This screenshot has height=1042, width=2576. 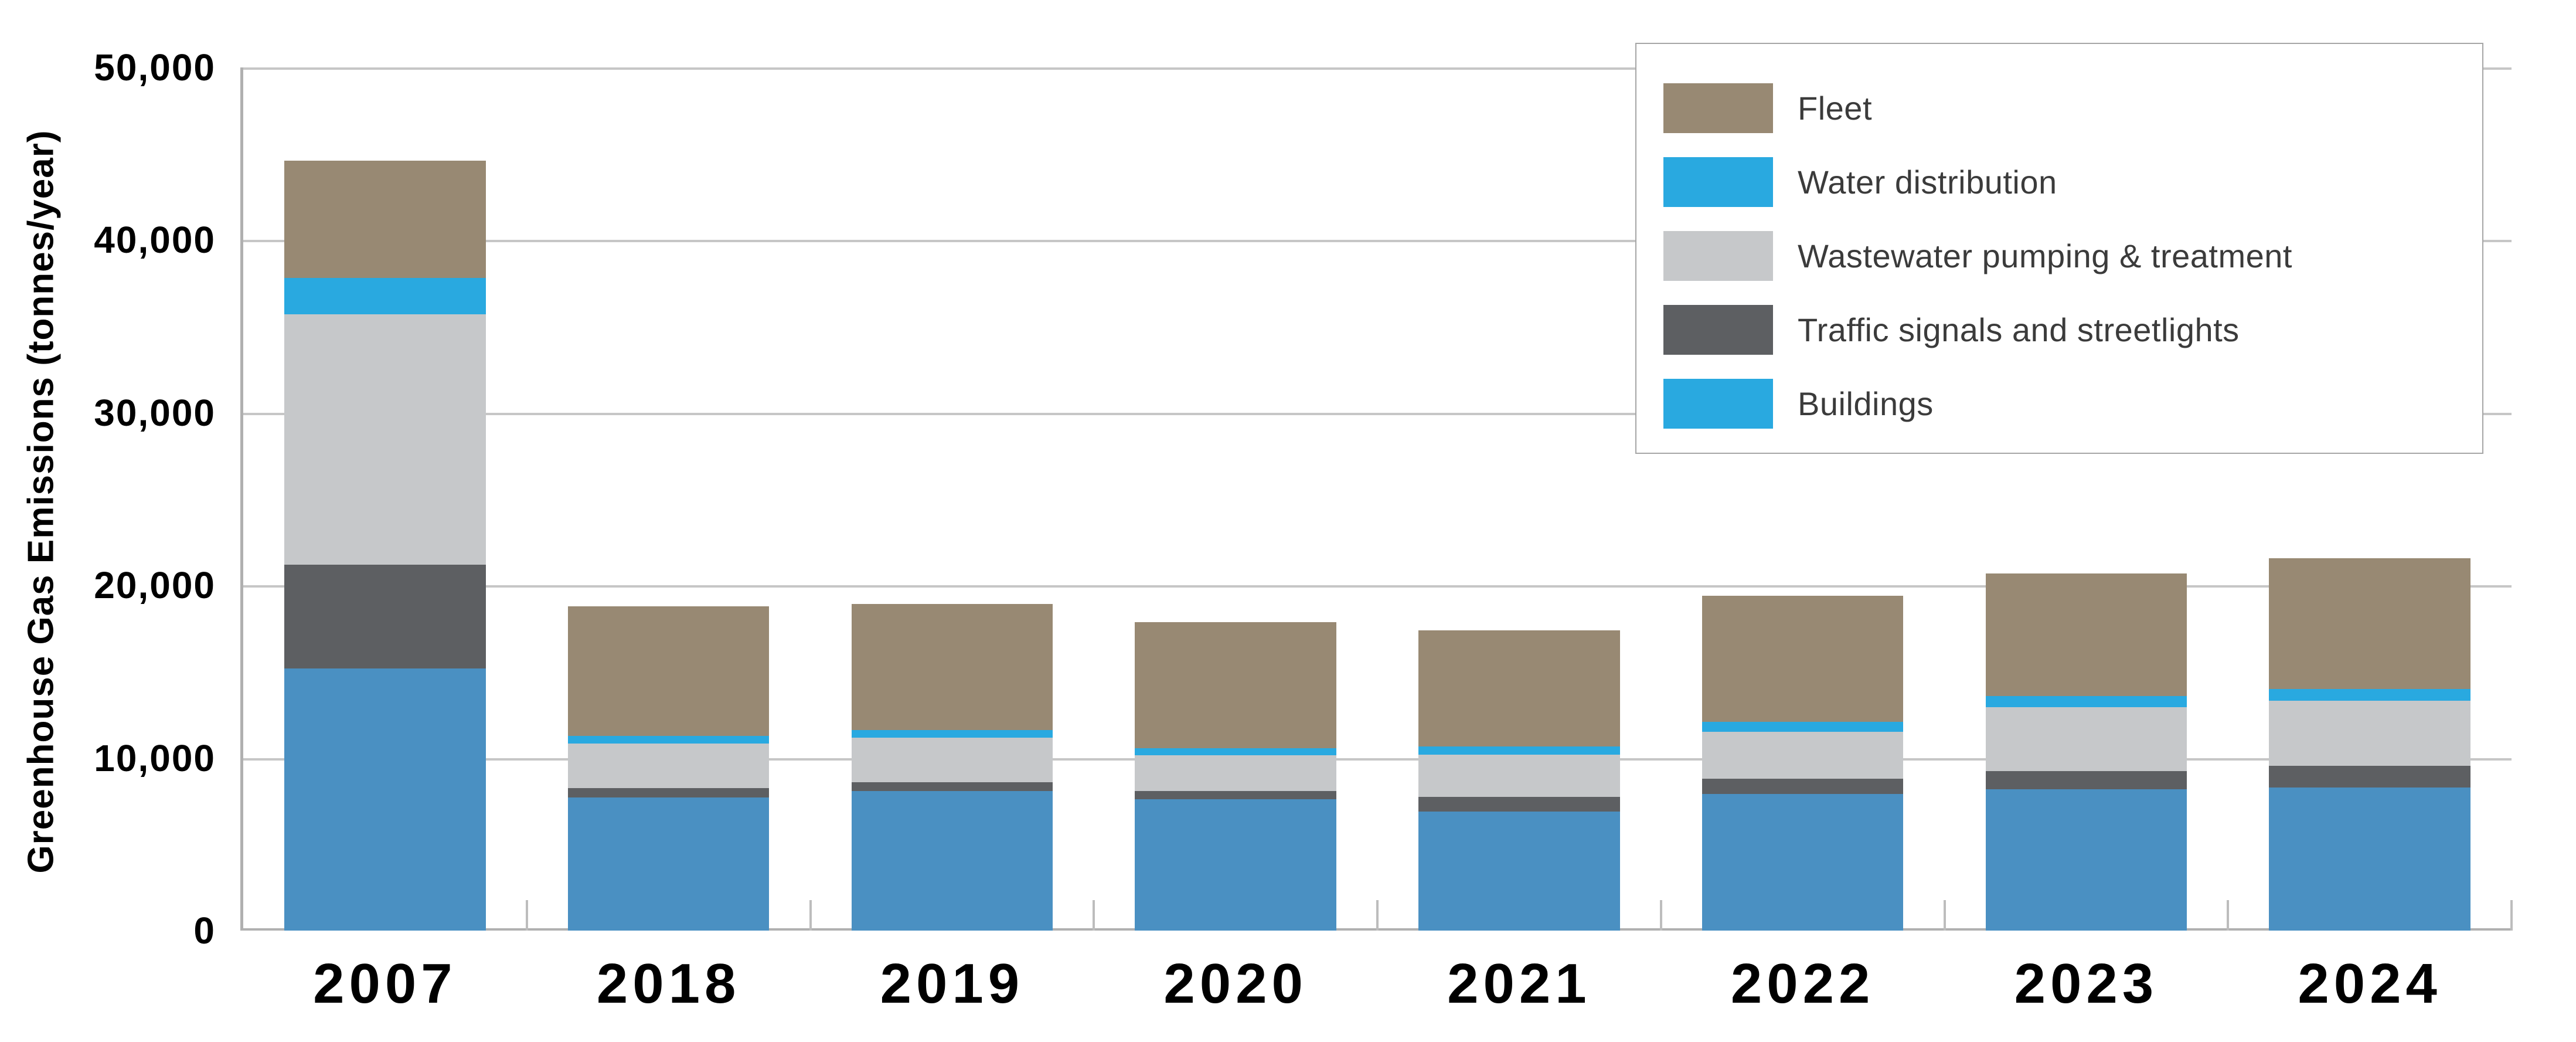 I want to click on bar-2023, so click(x=2086, y=752).